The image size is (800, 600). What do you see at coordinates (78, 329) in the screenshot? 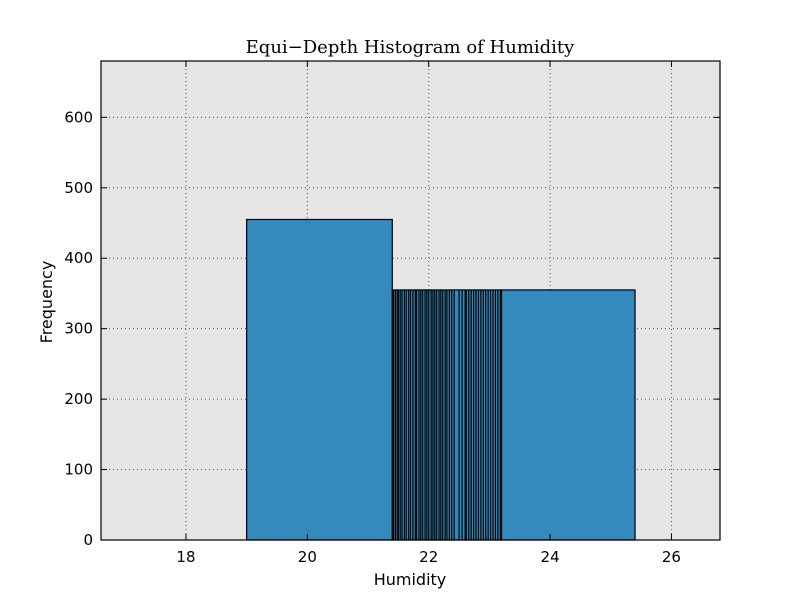
I see `y-tick-label: 300` at bounding box center [78, 329].